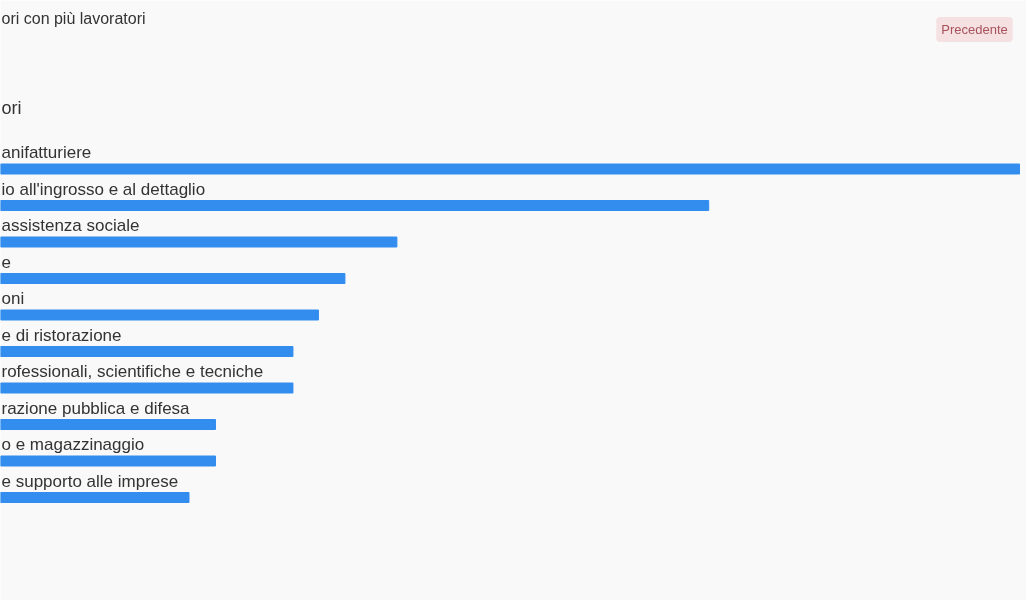 The image size is (1026, 600). Describe the element at coordinates (61, 335) in the screenshot. I see `y-tick-label: e di ristorazione` at that location.